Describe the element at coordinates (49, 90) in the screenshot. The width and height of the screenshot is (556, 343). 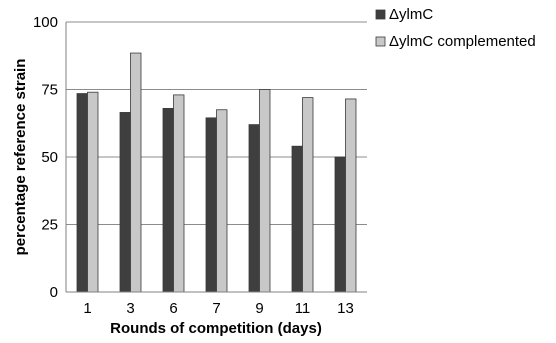
I see `y-tick-label: 75` at that location.